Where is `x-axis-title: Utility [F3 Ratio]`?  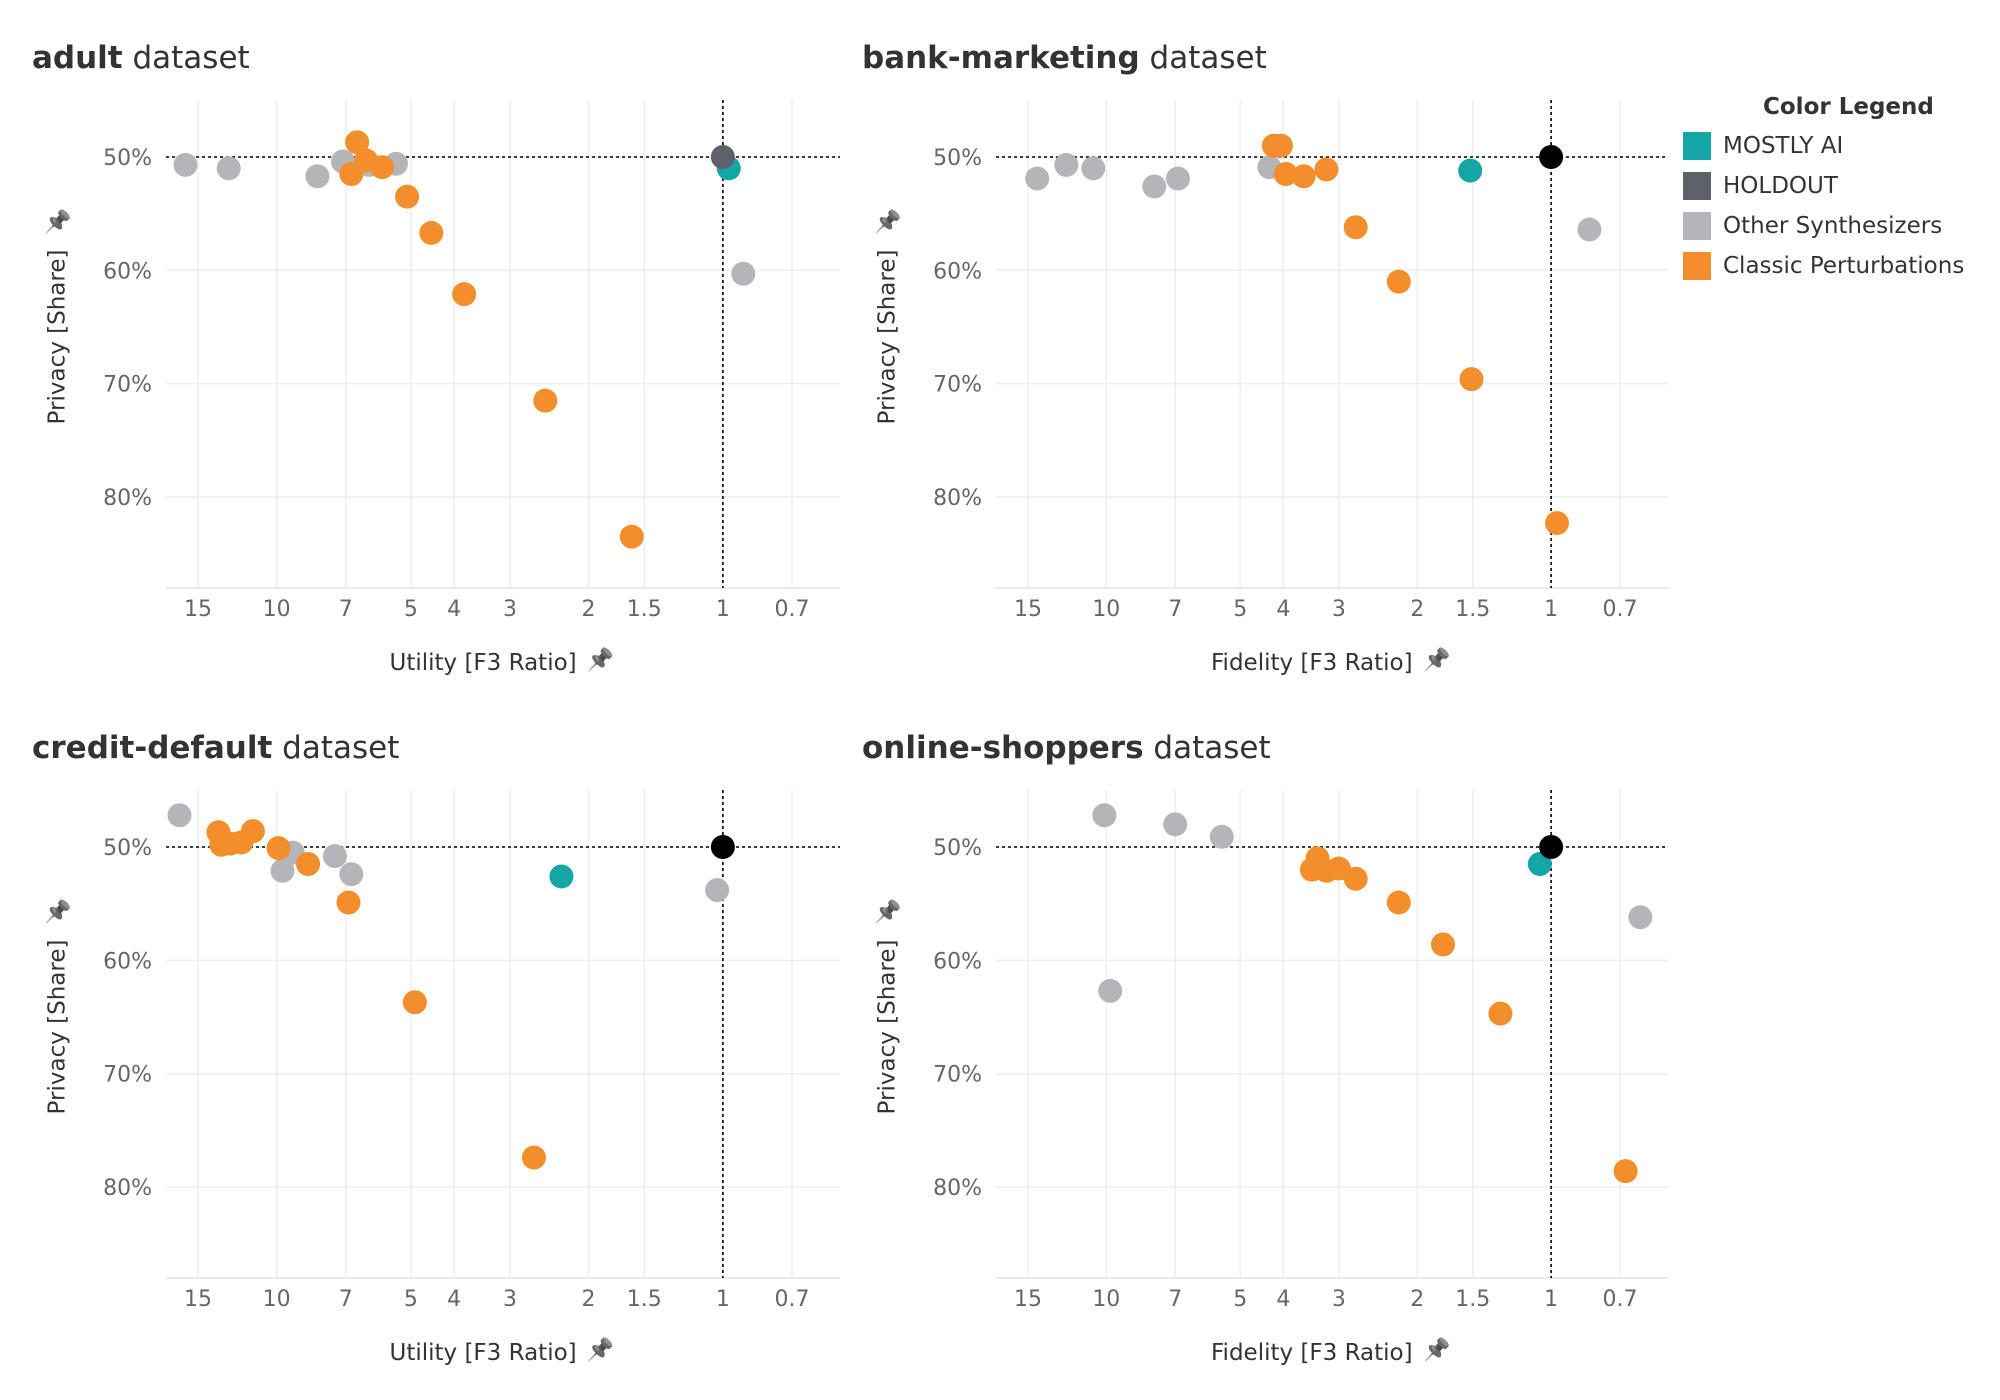 x-axis-title: Utility [F3 Ratio] is located at coordinates (483, 1353).